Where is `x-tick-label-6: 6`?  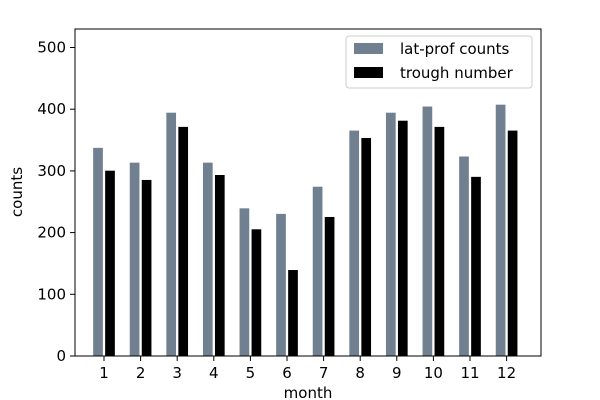
x-tick-label-6: 6 is located at coordinates (287, 373).